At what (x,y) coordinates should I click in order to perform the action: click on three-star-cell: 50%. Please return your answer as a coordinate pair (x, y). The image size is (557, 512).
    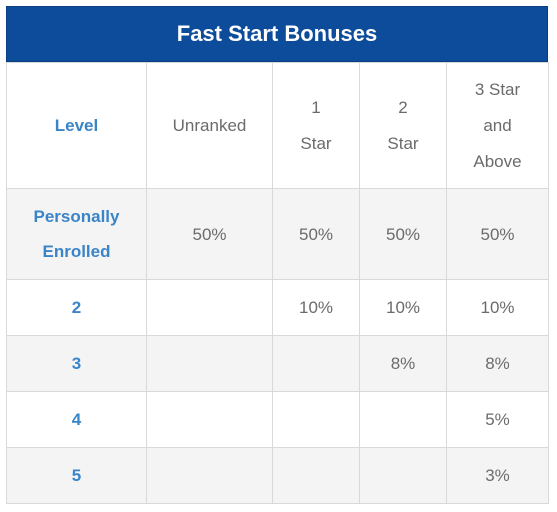
    Looking at the image, I should click on (497, 234).